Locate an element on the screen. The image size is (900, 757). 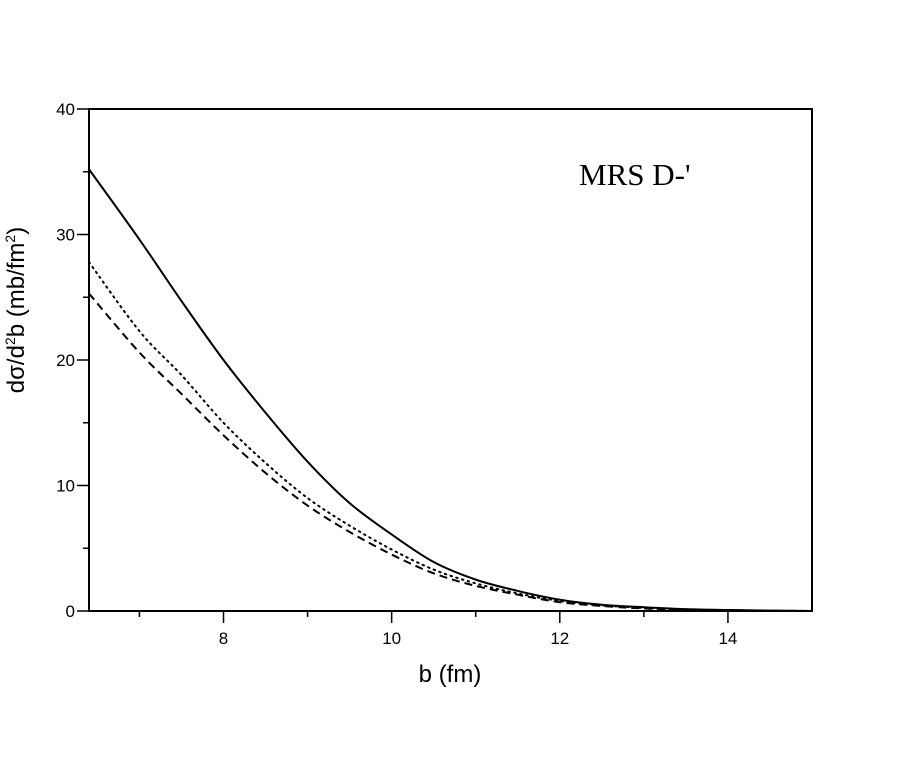
annotation-label: MRS D-' is located at coordinates (635, 174).